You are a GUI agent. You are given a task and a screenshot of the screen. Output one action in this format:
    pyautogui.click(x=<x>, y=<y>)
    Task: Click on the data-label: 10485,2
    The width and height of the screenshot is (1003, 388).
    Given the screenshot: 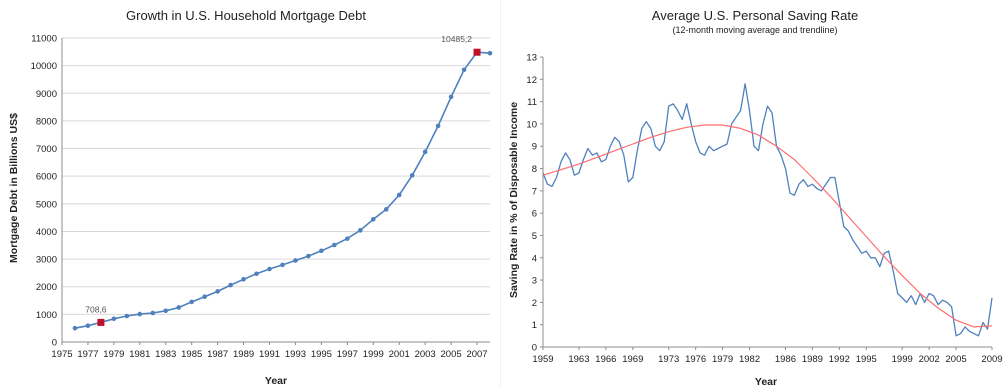 What is the action you would take?
    pyautogui.click(x=456, y=39)
    